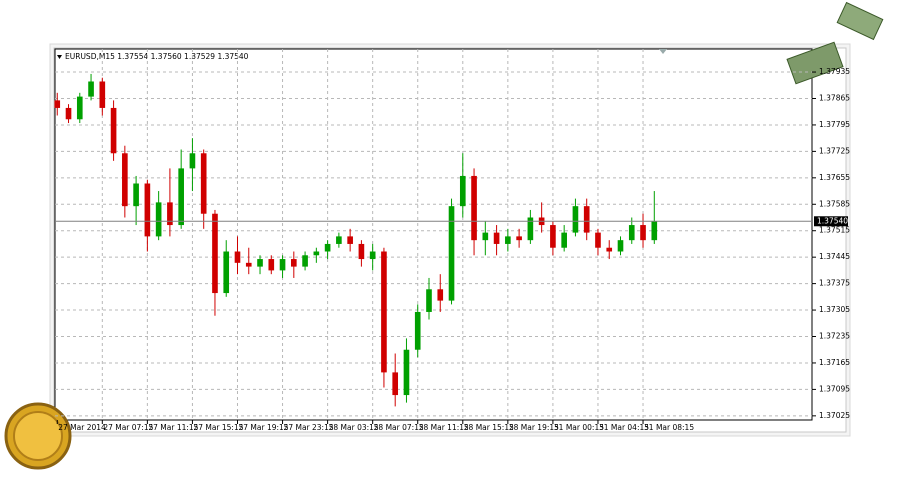  What do you see at coordinates (59, 57) in the screenshot?
I see `menu-arrow` at bounding box center [59, 57].